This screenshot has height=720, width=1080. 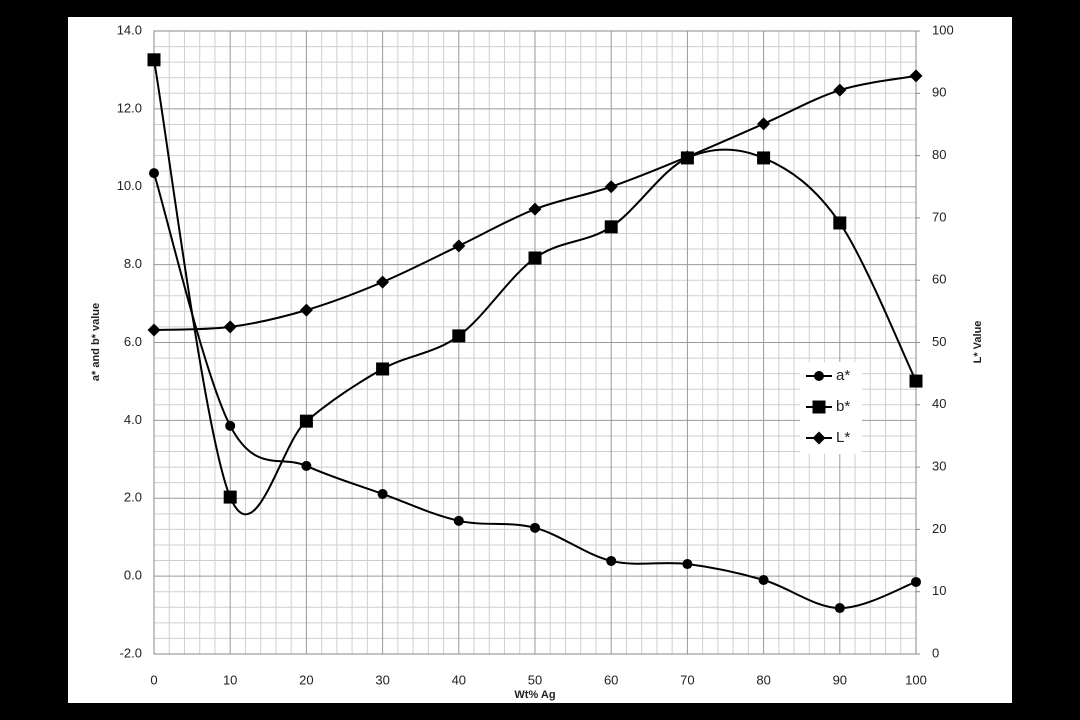 What do you see at coordinates (687, 679) in the screenshot?
I see `x-tick-label: 70` at bounding box center [687, 679].